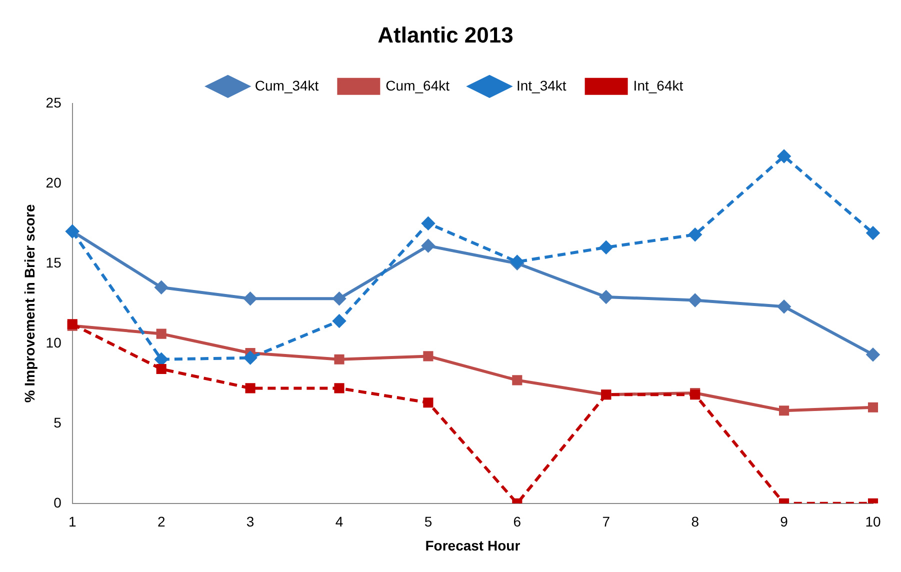 The image size is (901, 572). What do you see at coordinates (54, 102) in the screenshot?
I see `y-tick-label: 25` at bounding box center [54, 102].